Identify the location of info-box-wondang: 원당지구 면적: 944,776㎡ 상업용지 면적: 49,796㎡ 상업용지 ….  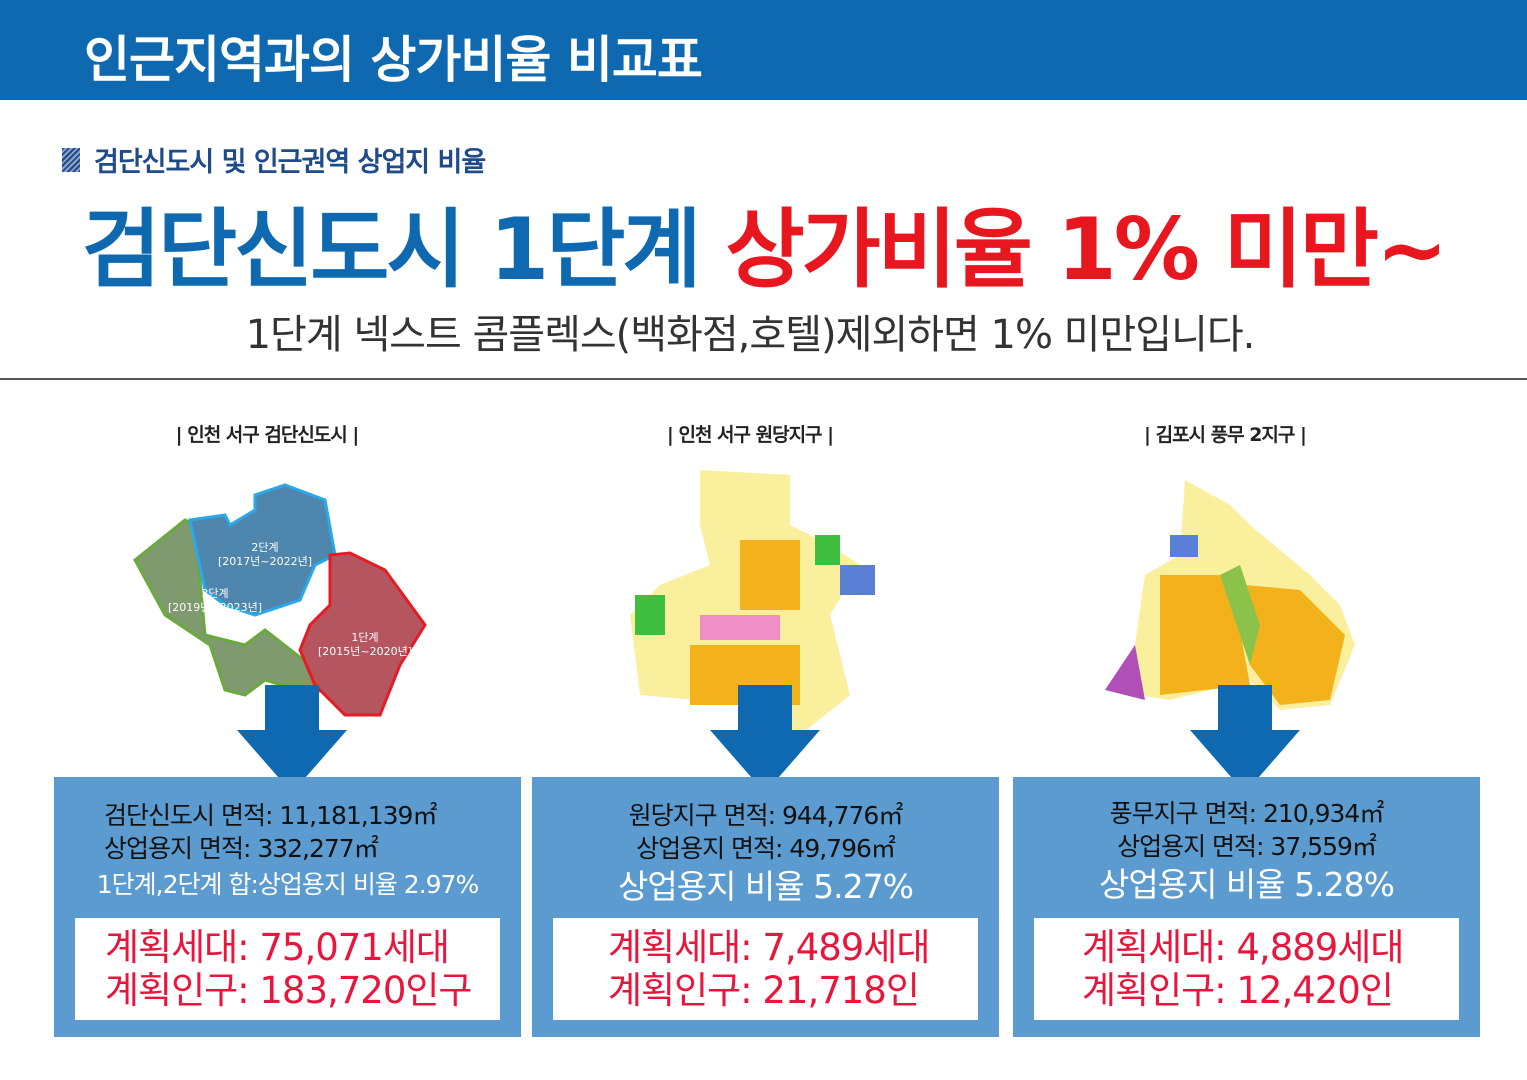
(765, 907).